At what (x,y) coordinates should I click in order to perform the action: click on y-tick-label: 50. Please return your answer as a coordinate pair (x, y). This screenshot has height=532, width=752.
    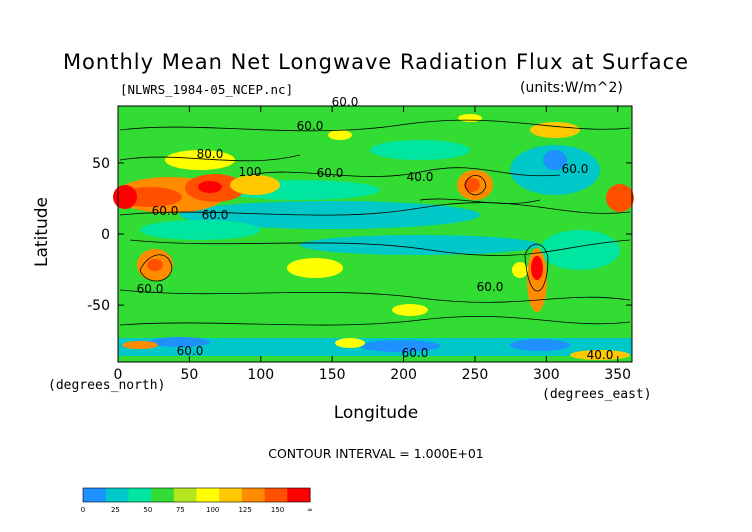
    Looking at the image, I should click on (101, 164).